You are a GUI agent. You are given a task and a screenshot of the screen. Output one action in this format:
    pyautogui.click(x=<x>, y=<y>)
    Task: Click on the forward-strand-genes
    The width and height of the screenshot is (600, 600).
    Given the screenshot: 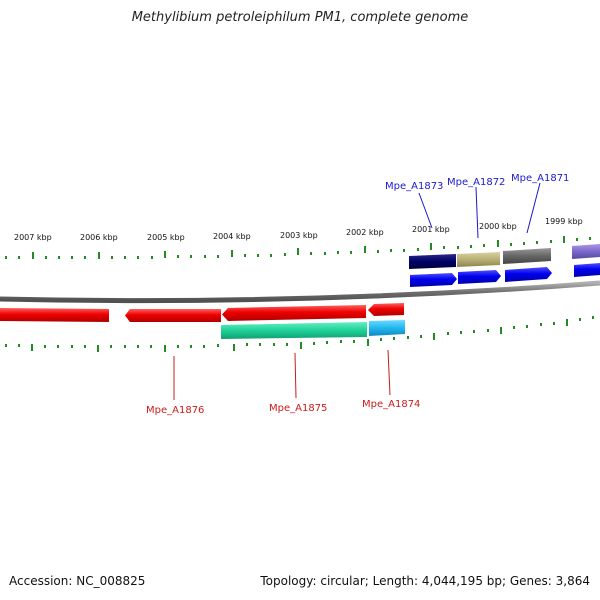 What is the action you would take?
    pyautogui.click(x=505, y=275)
    